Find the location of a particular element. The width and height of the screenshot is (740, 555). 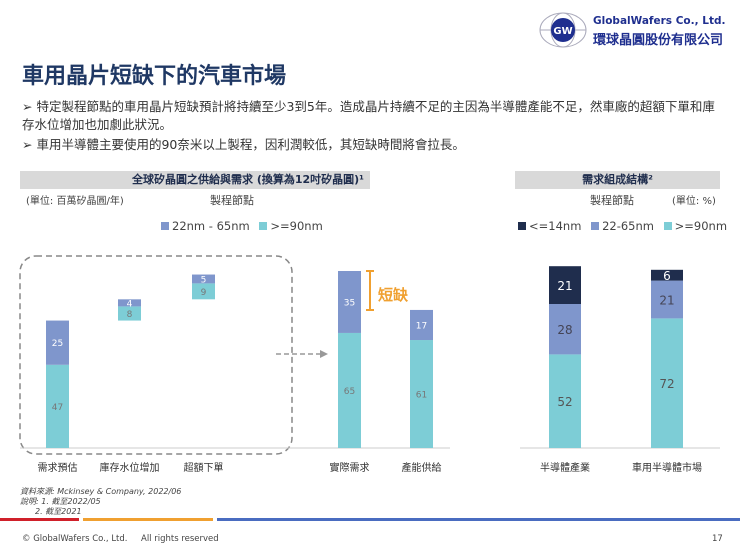

bar-value-label: 52 is located at coordinates (564, 402).